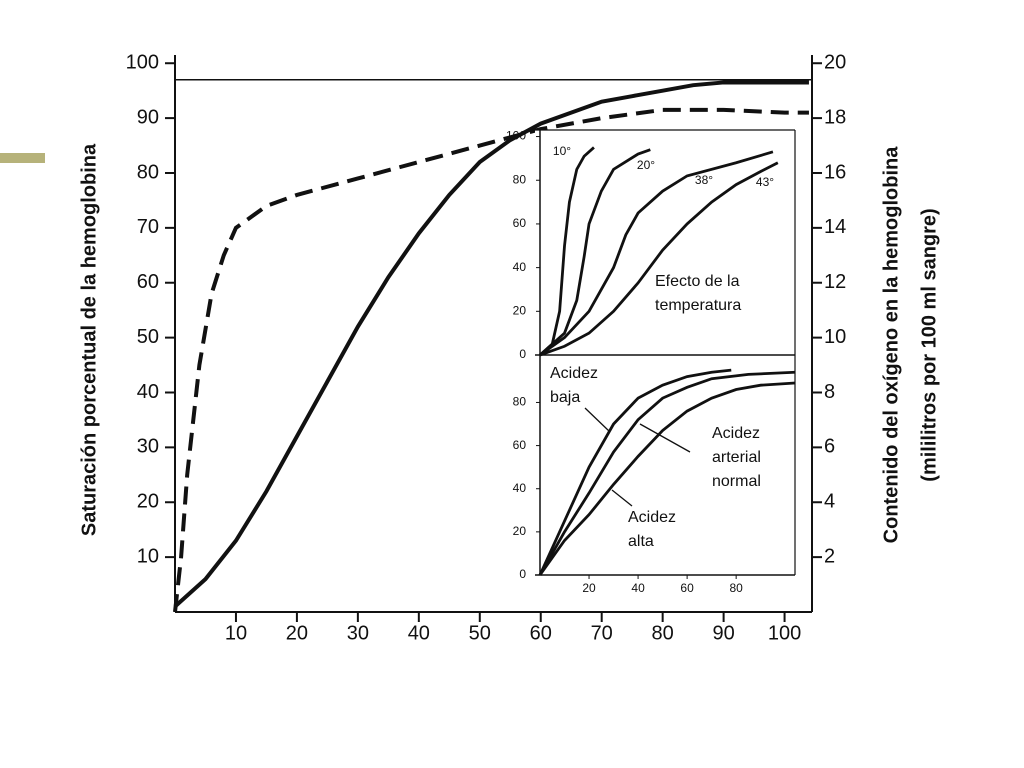  I want to click on x-tick-label: 80, so click(663, 633).